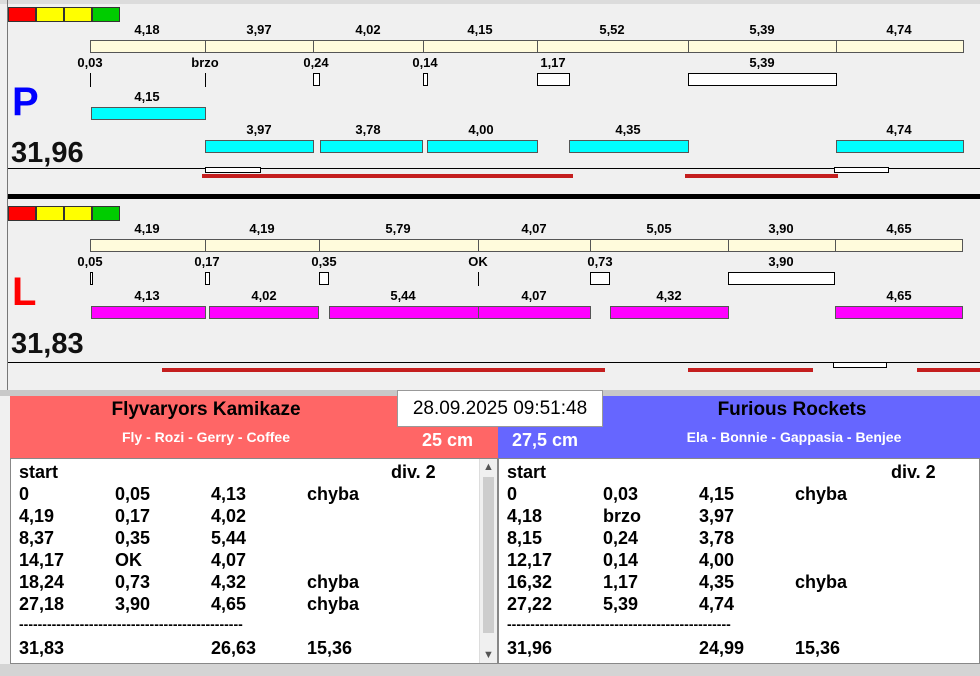 This screenshot has height=676, width=980. What do you see at coordinates (47, 153) in the screenshot?
I see `lane-total-time: 31,96` at bounding box center [47, 153].